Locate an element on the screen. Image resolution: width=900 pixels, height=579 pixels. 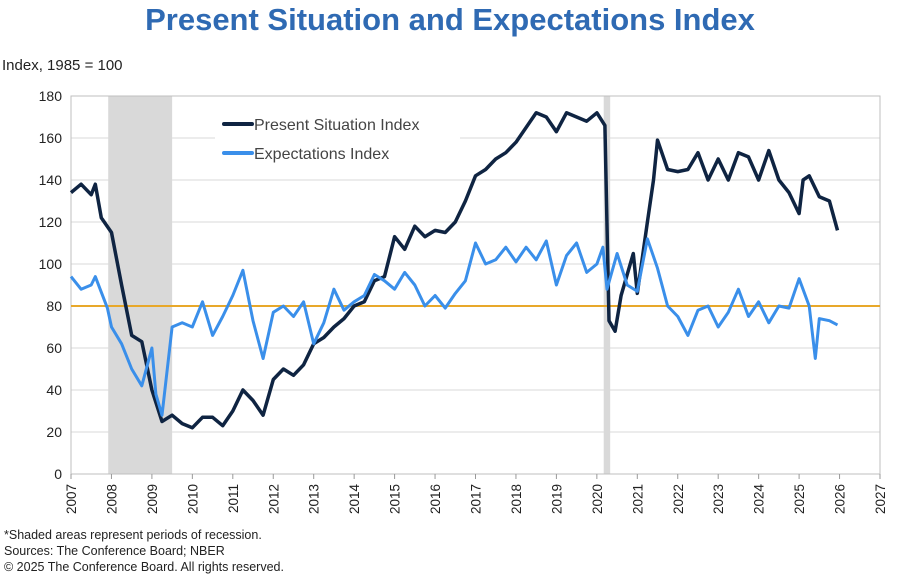
x-tick-label: 2010 is located at coordinates (192, 499).